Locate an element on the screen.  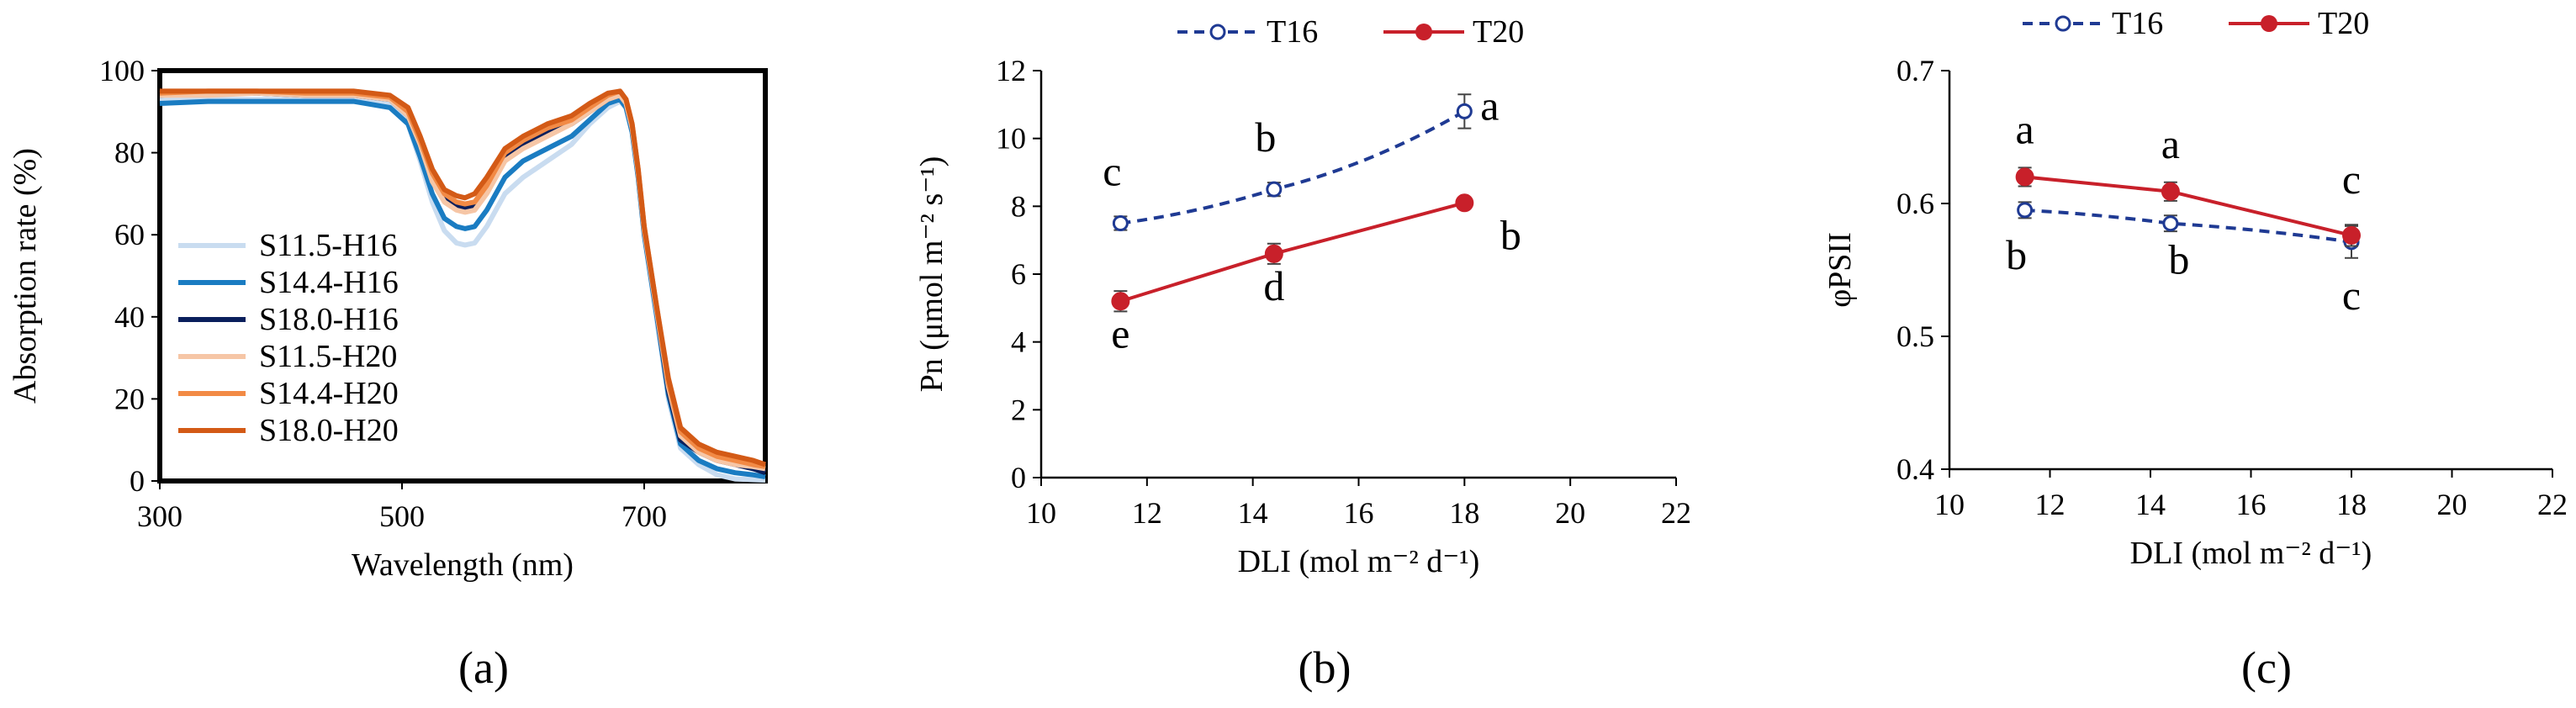
panel-label: (c) is located at coordinates (2266, 668).